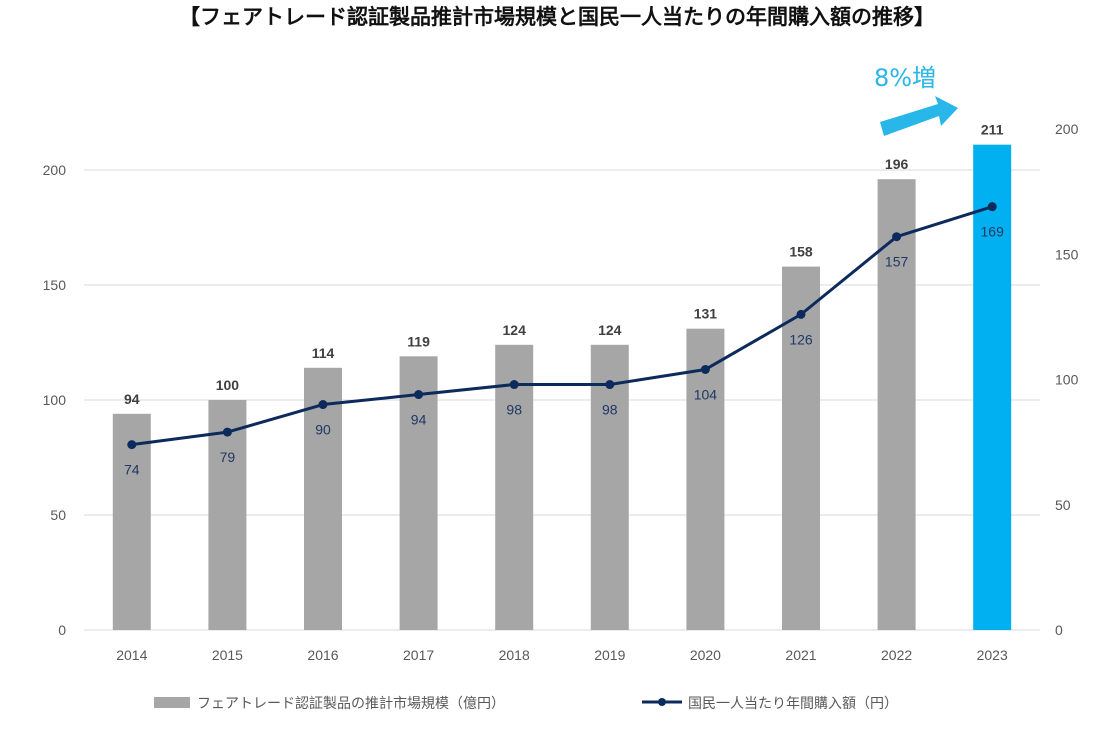 The height and width of the screenshot is (730, 1114). Describe the element at coordinates (58, 515) in the screenshot. I see `left-tick-label: 50` at that location.